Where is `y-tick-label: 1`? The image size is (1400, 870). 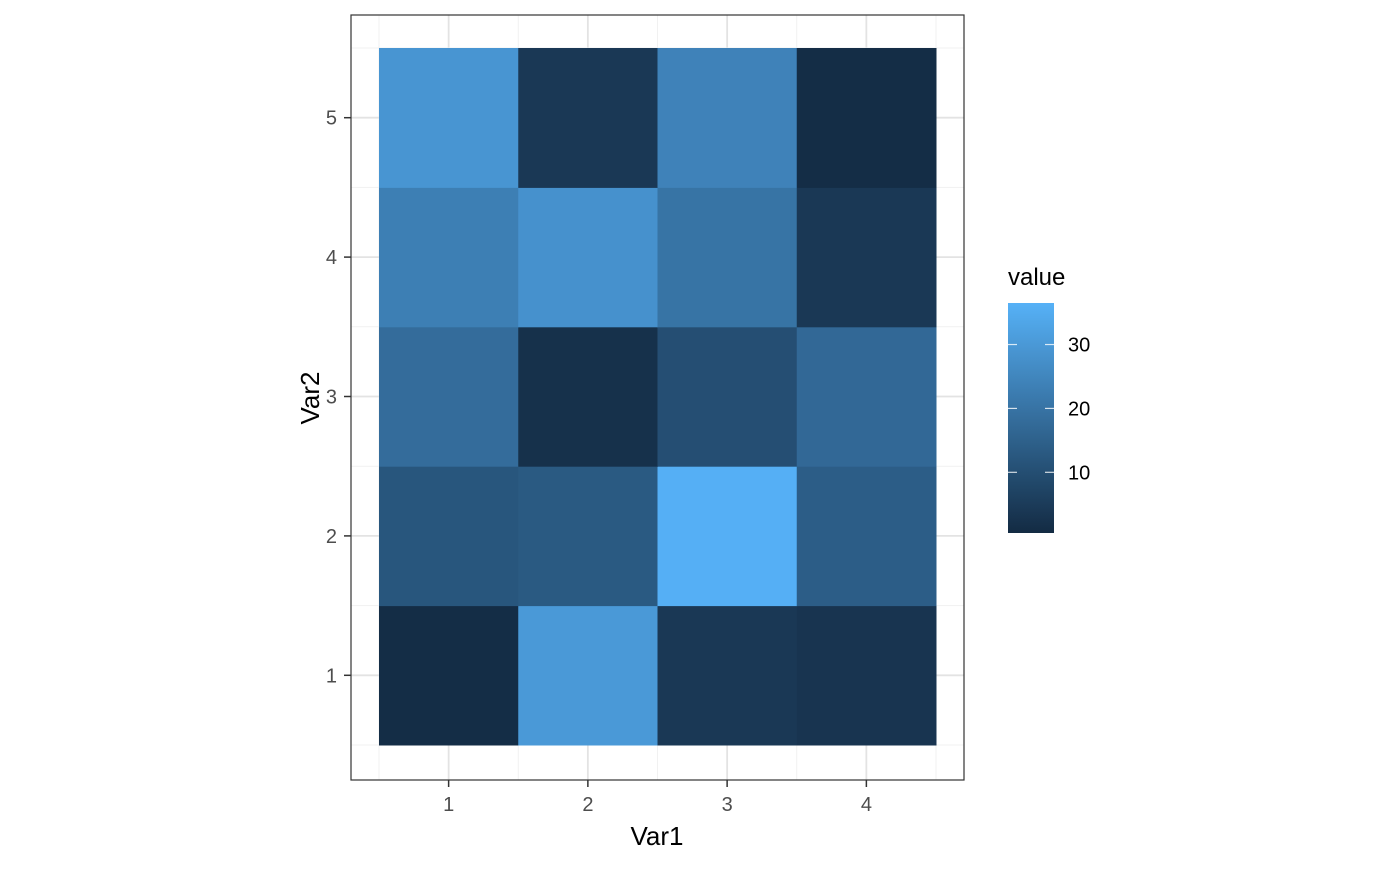
y-tick-label: 1 is located at coordinates (331, 676).